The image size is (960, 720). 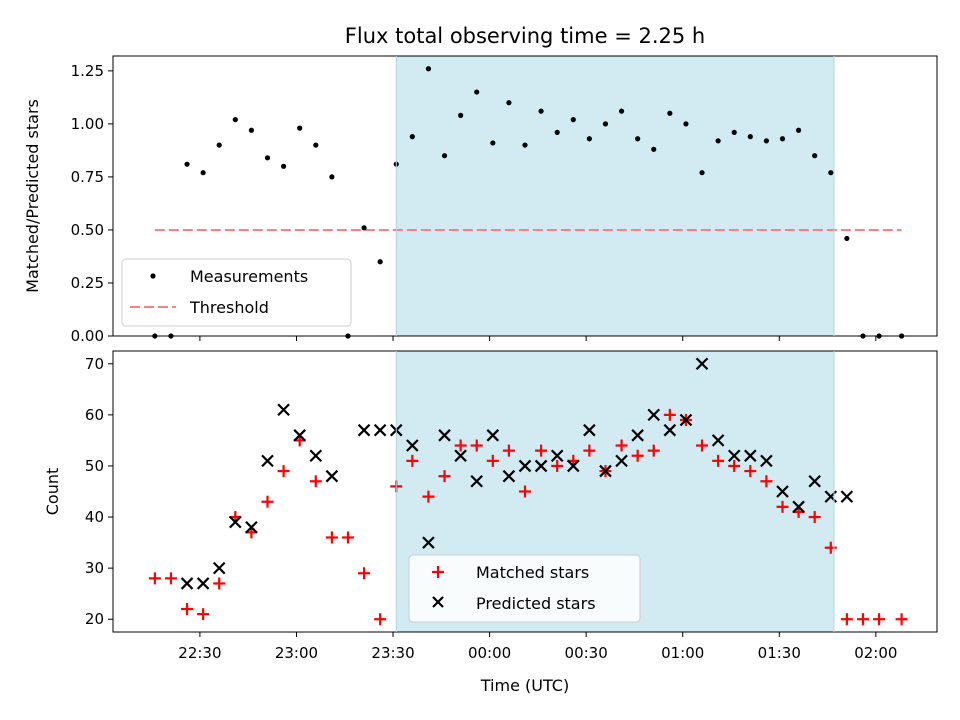 I want to click on x-axis-label: Time (UTC), so click(x=524, y=685).